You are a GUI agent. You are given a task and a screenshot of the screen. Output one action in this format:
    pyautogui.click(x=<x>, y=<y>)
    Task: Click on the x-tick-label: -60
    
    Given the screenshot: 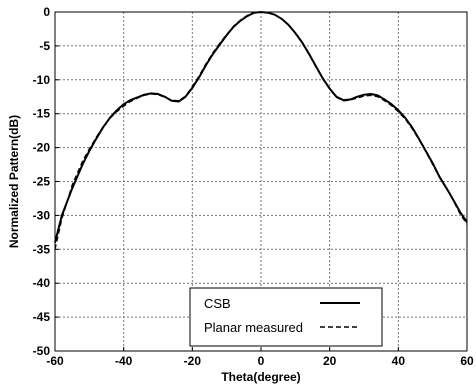 What is the action you would take?
    pyautogui.click(x=55, y=361)
    